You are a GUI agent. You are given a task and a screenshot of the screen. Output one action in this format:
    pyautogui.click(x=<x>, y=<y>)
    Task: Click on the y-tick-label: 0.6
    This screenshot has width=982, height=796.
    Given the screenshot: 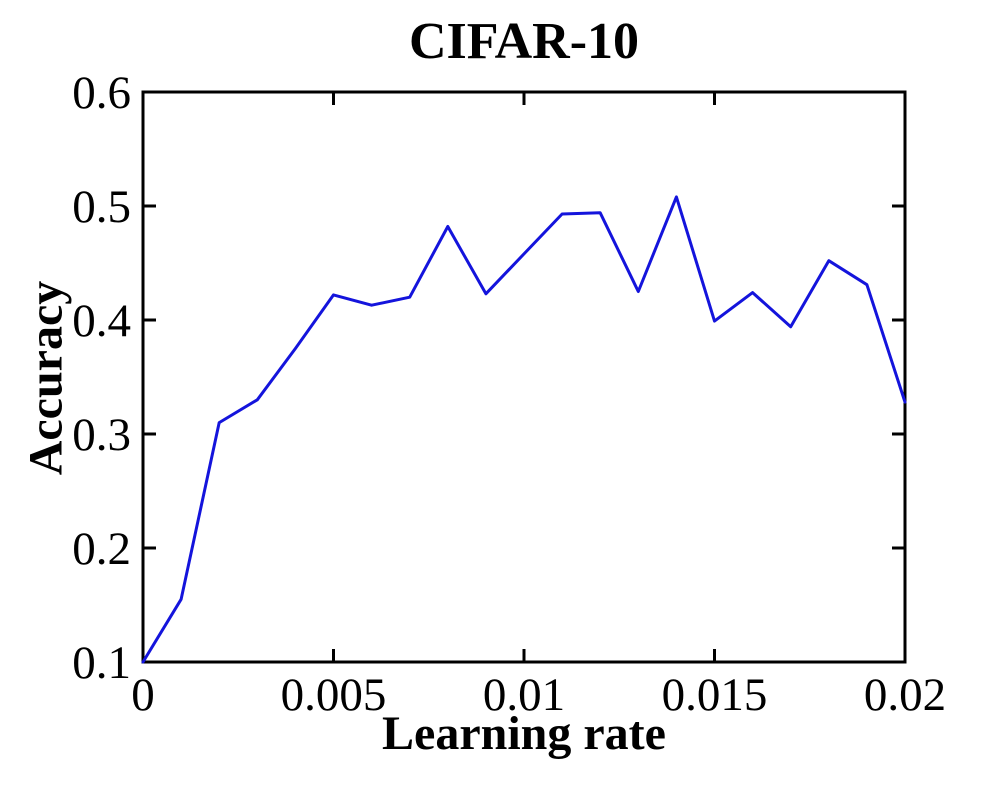 What is the action you would take?
    pyautogui.click(x=101, y=93)
    